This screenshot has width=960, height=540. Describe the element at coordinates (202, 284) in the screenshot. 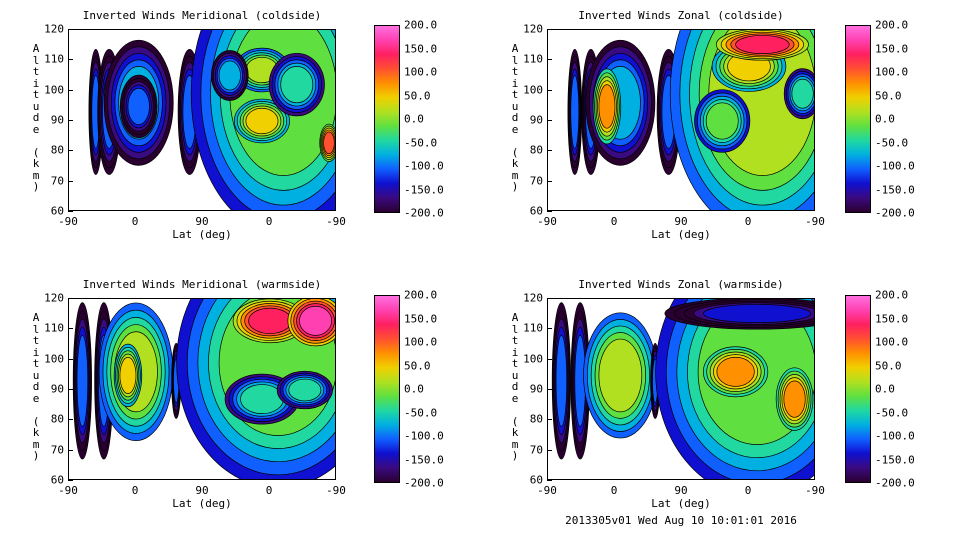

I see `chart-title: Inverted Winds Meridional (warmside)` at that location.